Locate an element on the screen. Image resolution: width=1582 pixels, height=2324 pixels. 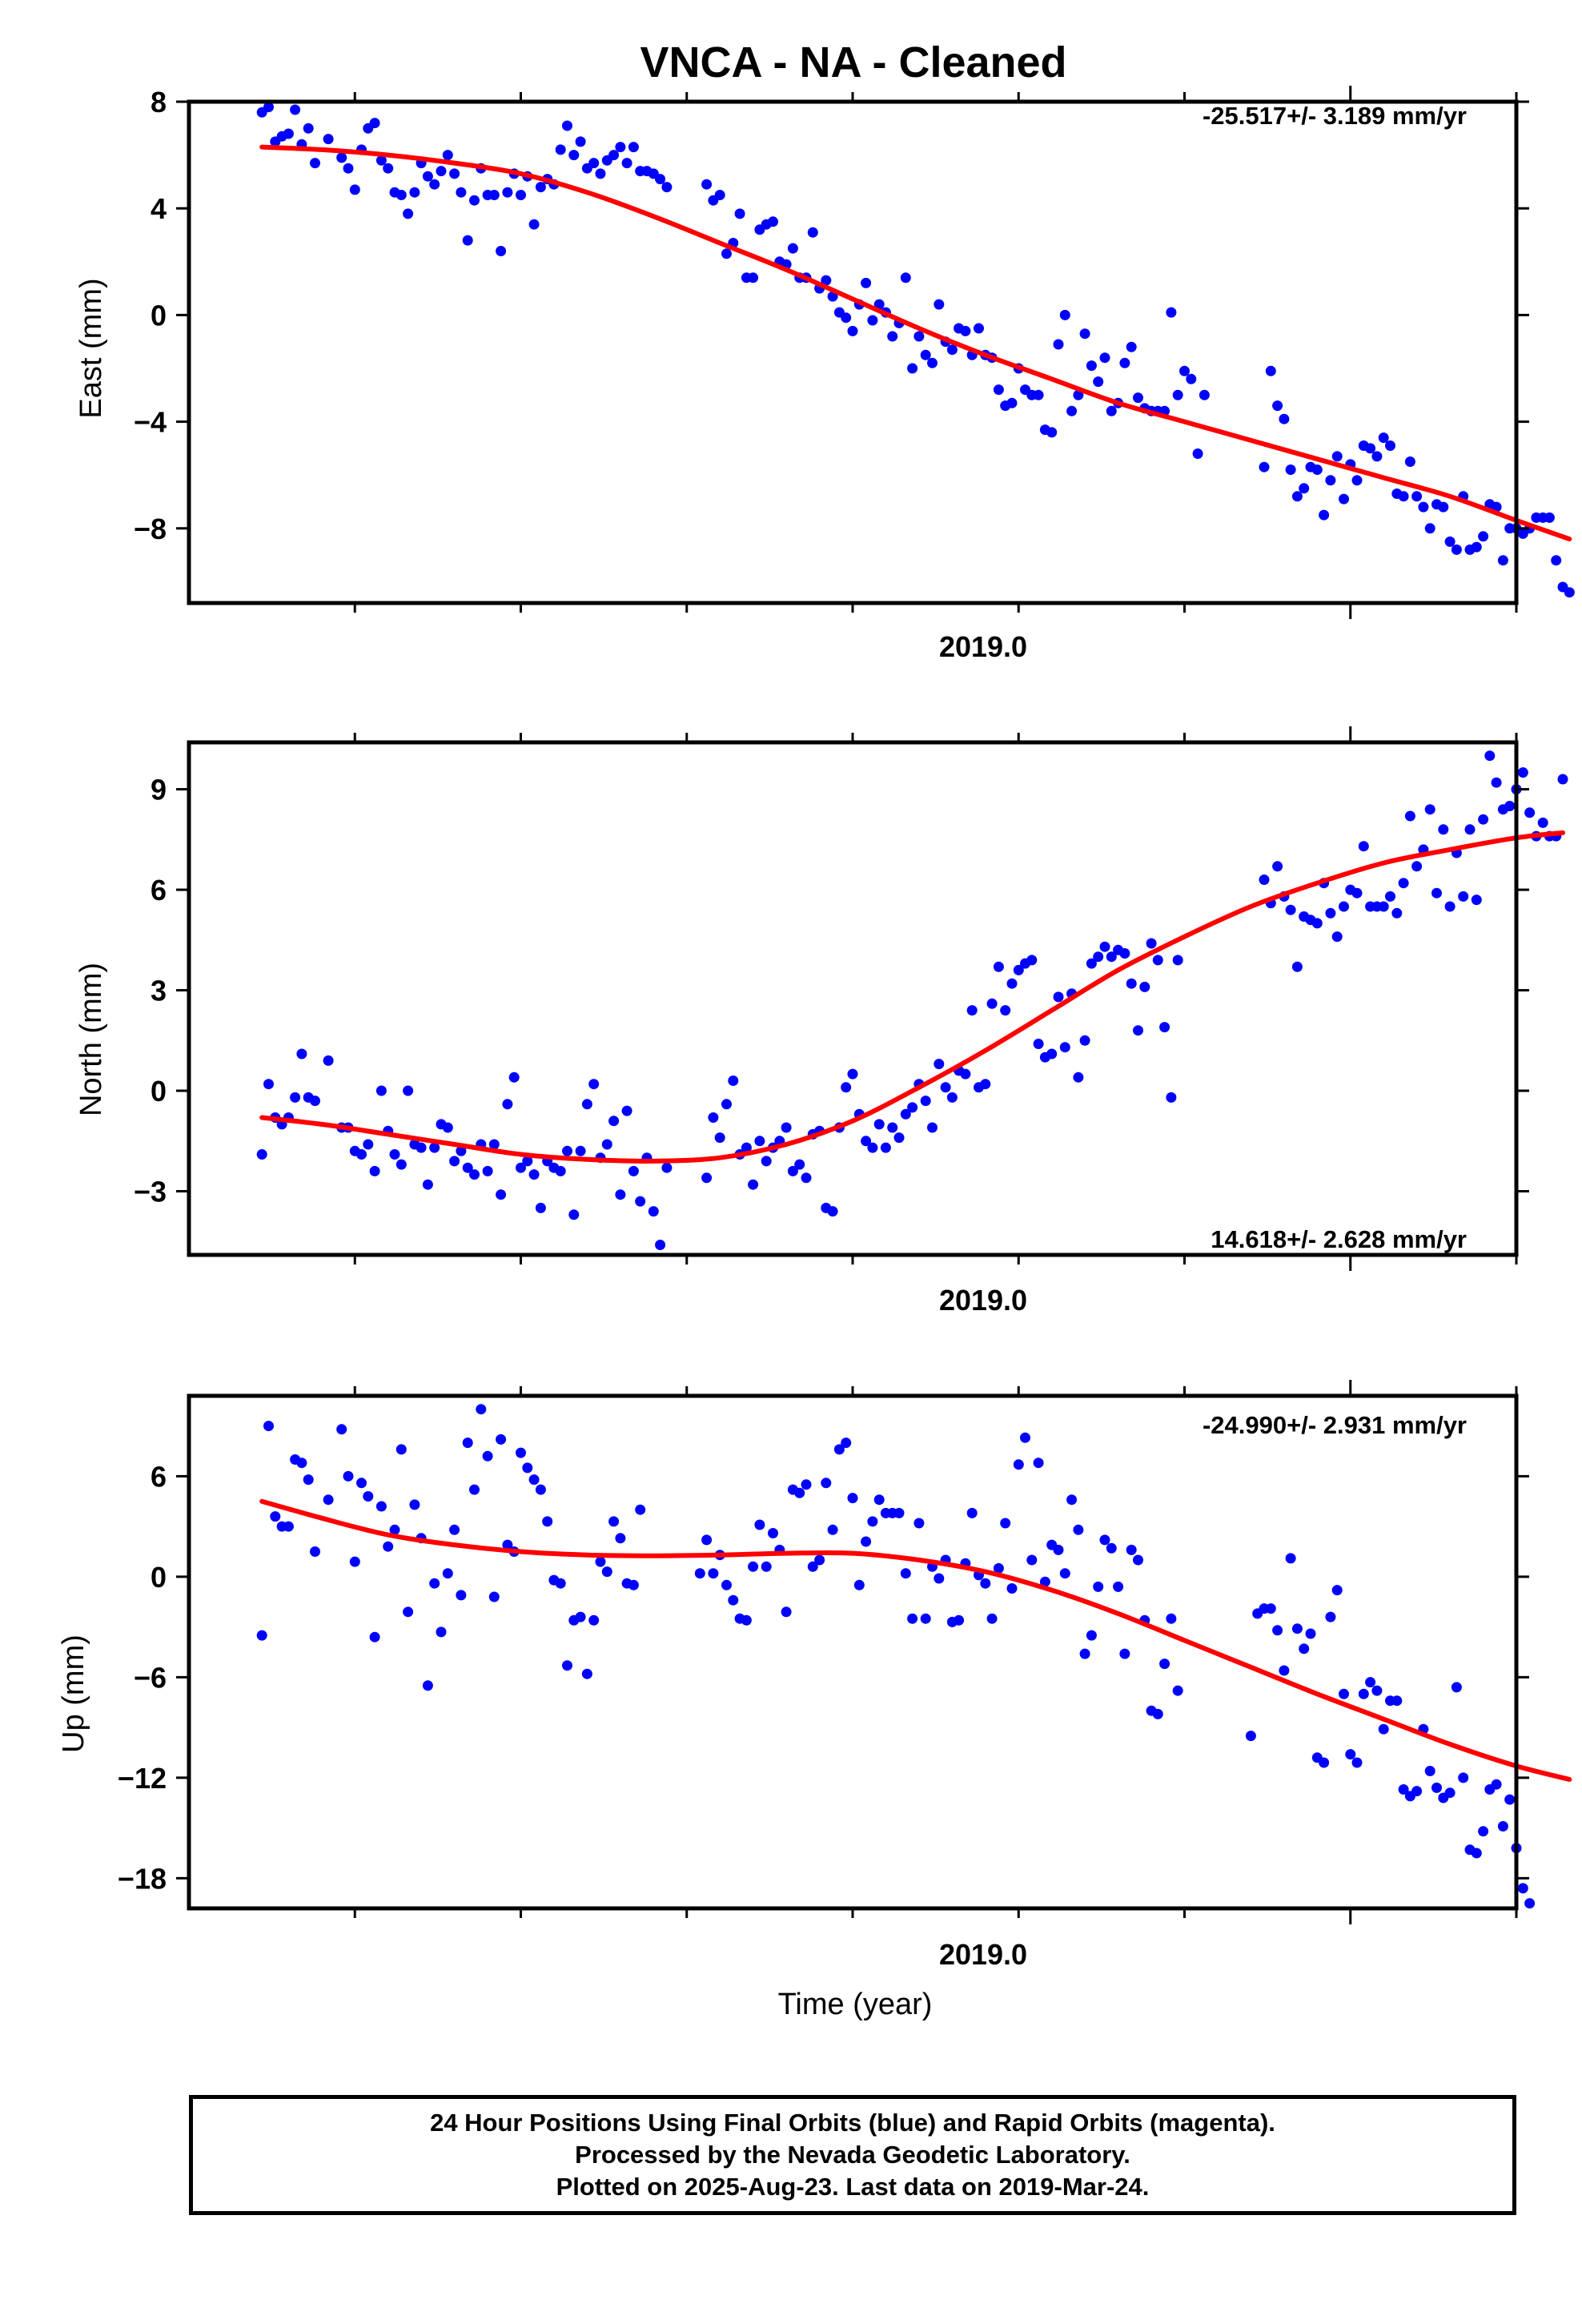
ytick-label-east-2: 0 is located at coordinates (159, 315).